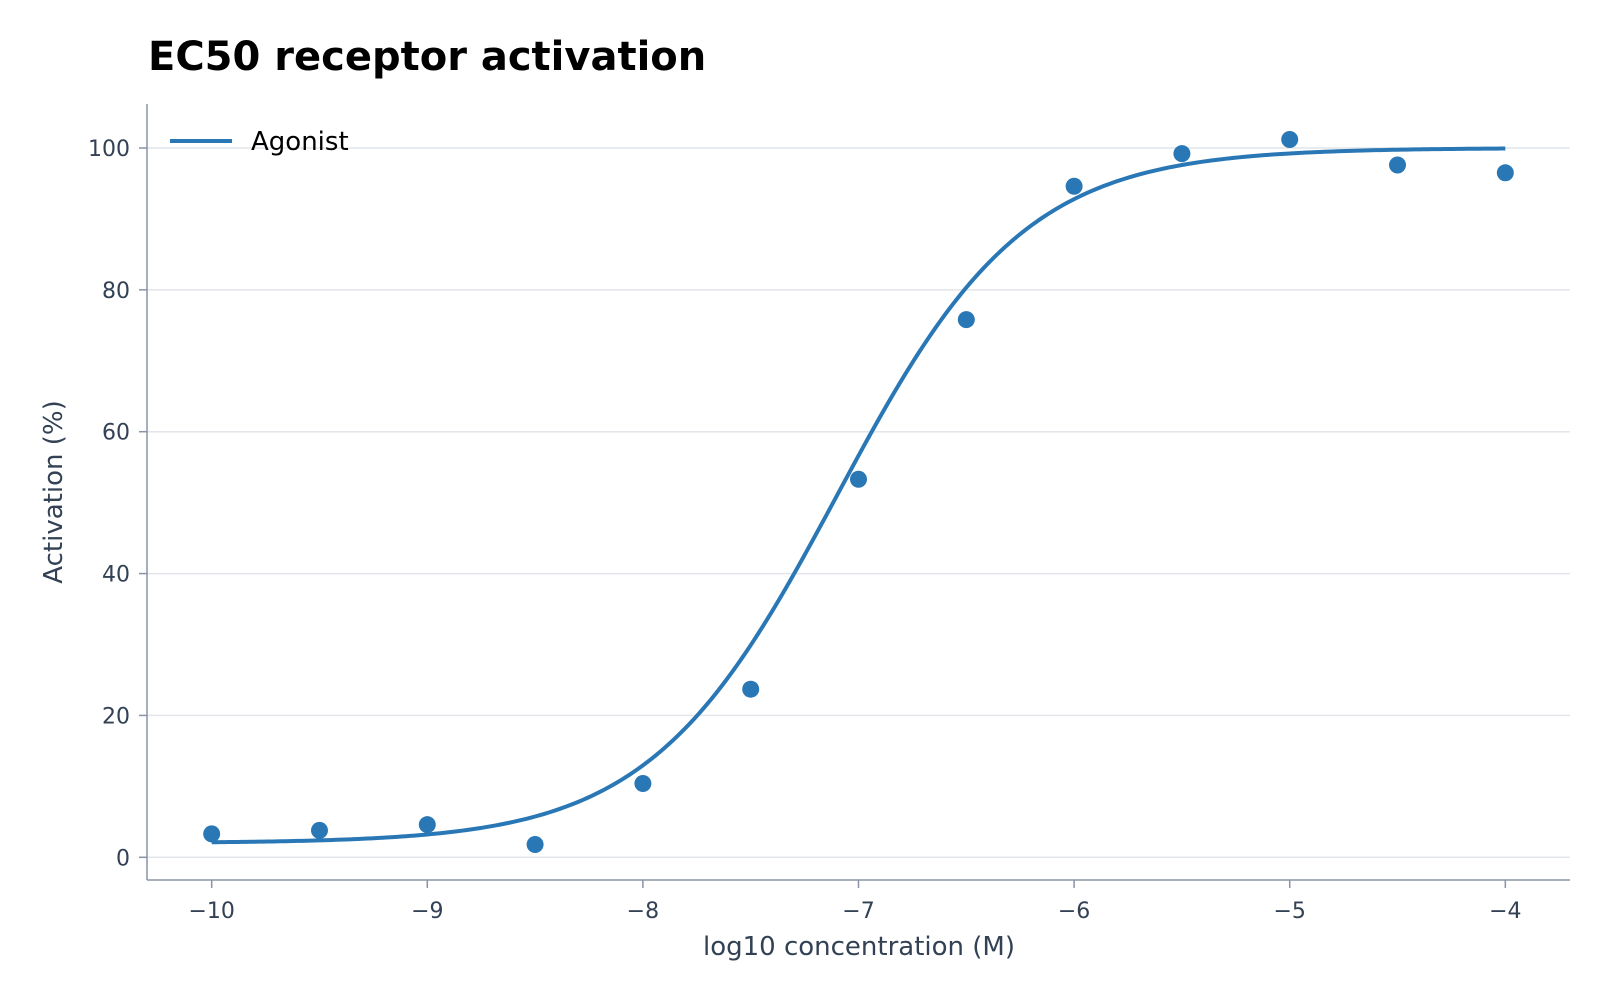 Image resolution: width=1600 pixels, height=1000 pixels. Describe the element at coordinates (116, 291) in the screenshot. I see `y-tick-label: 80` at that location.